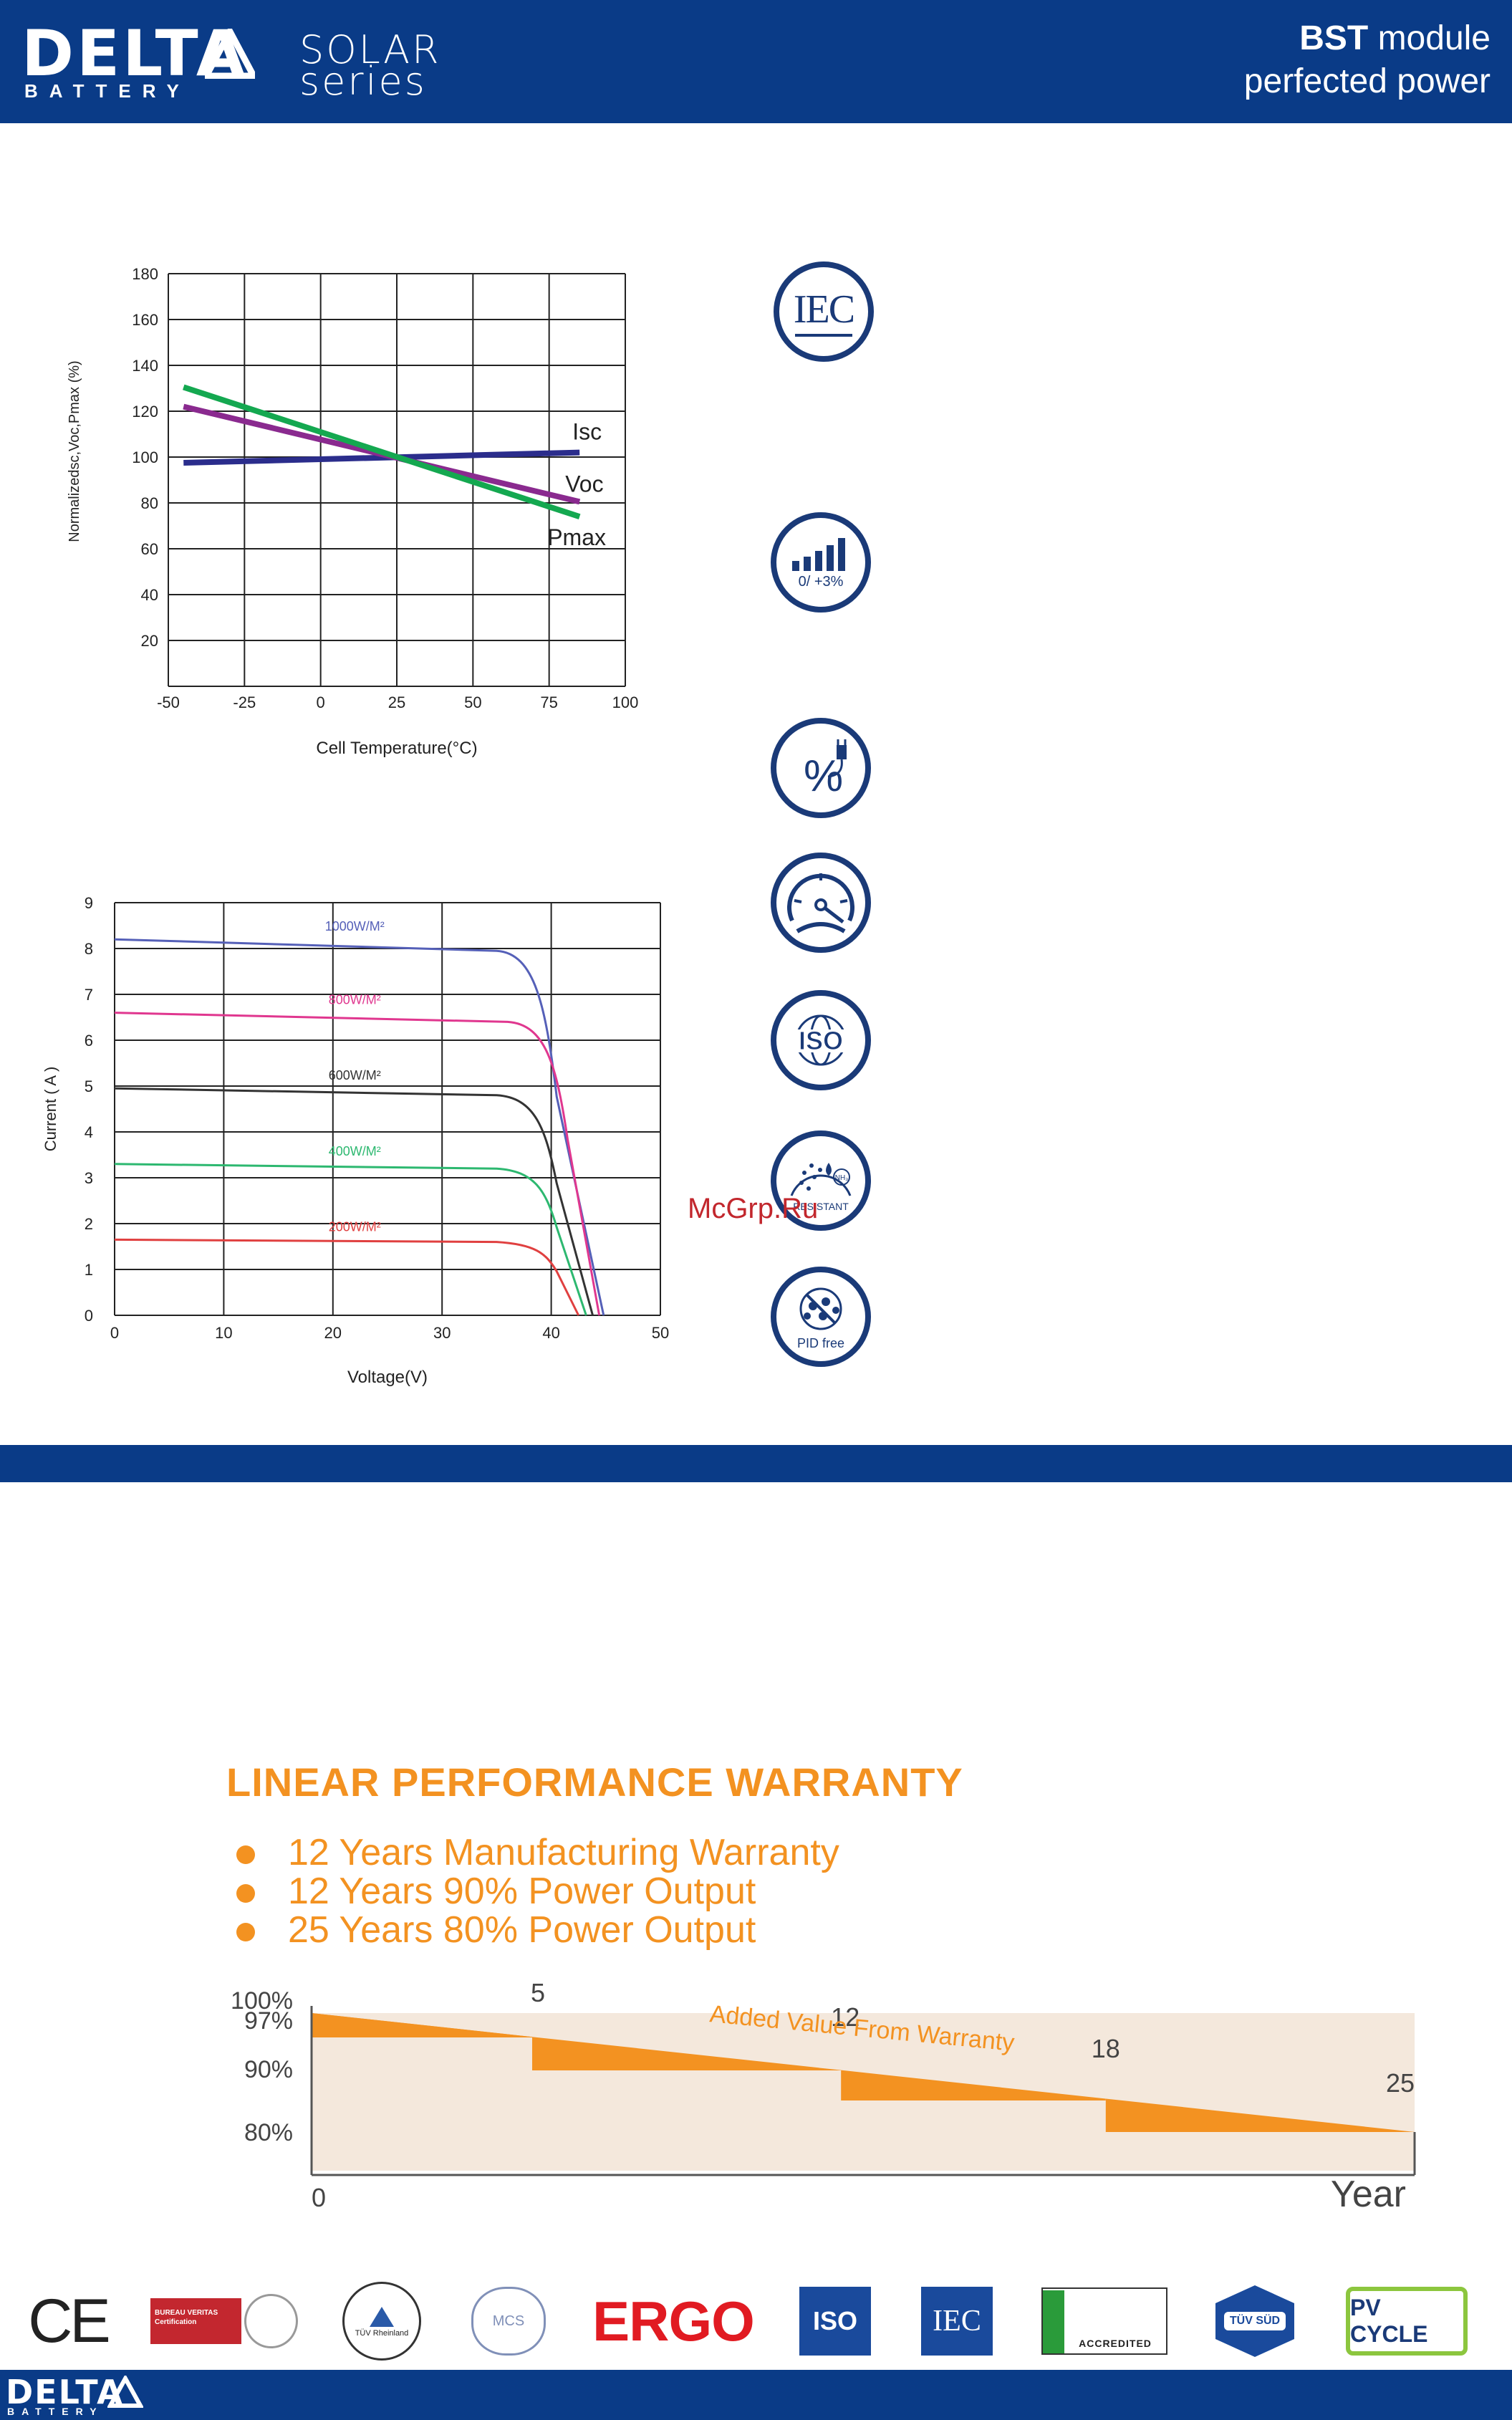 The width and height of the screenshot is (1512, 2420). I want to click on x-tick-label: 5, so click(538, 1992).